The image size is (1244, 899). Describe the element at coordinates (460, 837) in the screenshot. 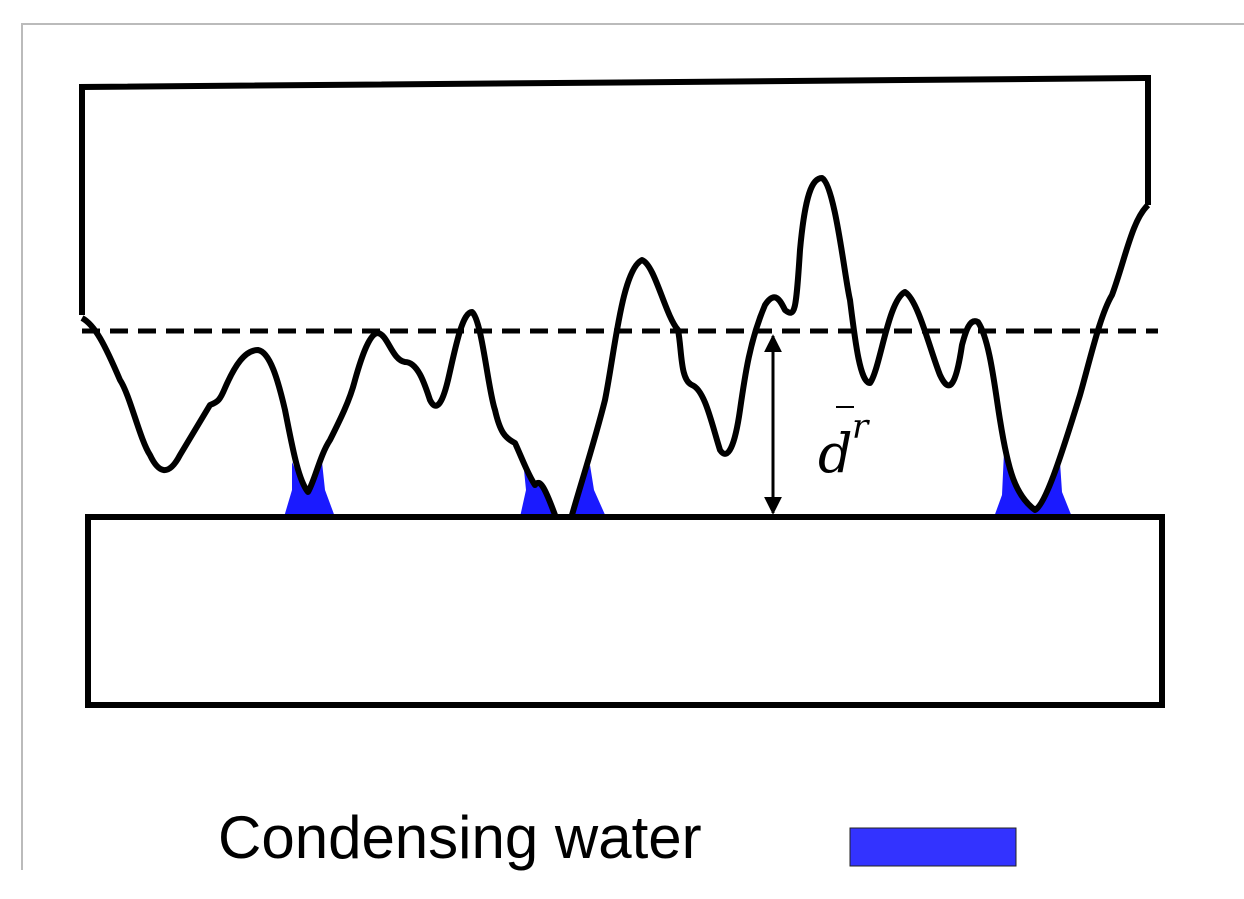

I see `legend-label: Condensing water` at that location.